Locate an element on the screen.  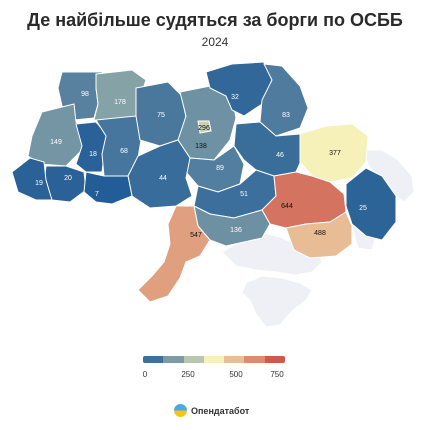
region-vinnytska is located at coordinates (160, 174).